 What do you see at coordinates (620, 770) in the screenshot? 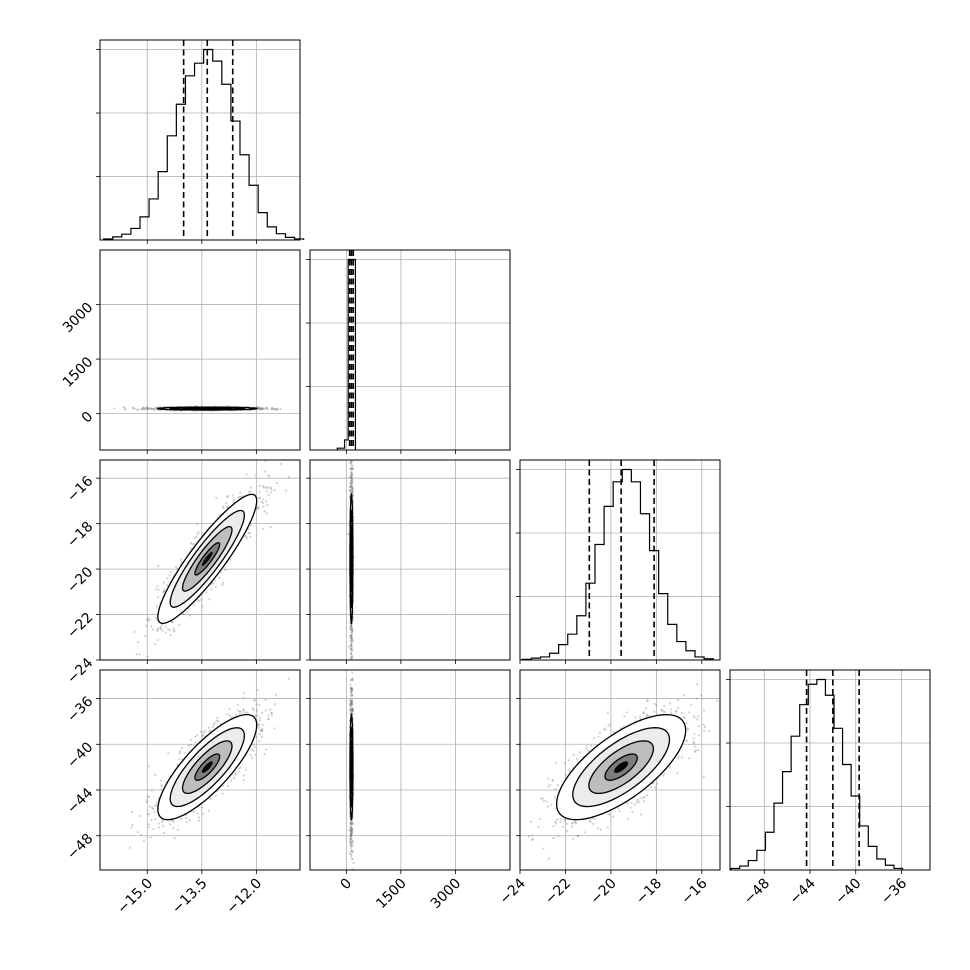
I see `panel-frame` at bounding box center [620, 770].